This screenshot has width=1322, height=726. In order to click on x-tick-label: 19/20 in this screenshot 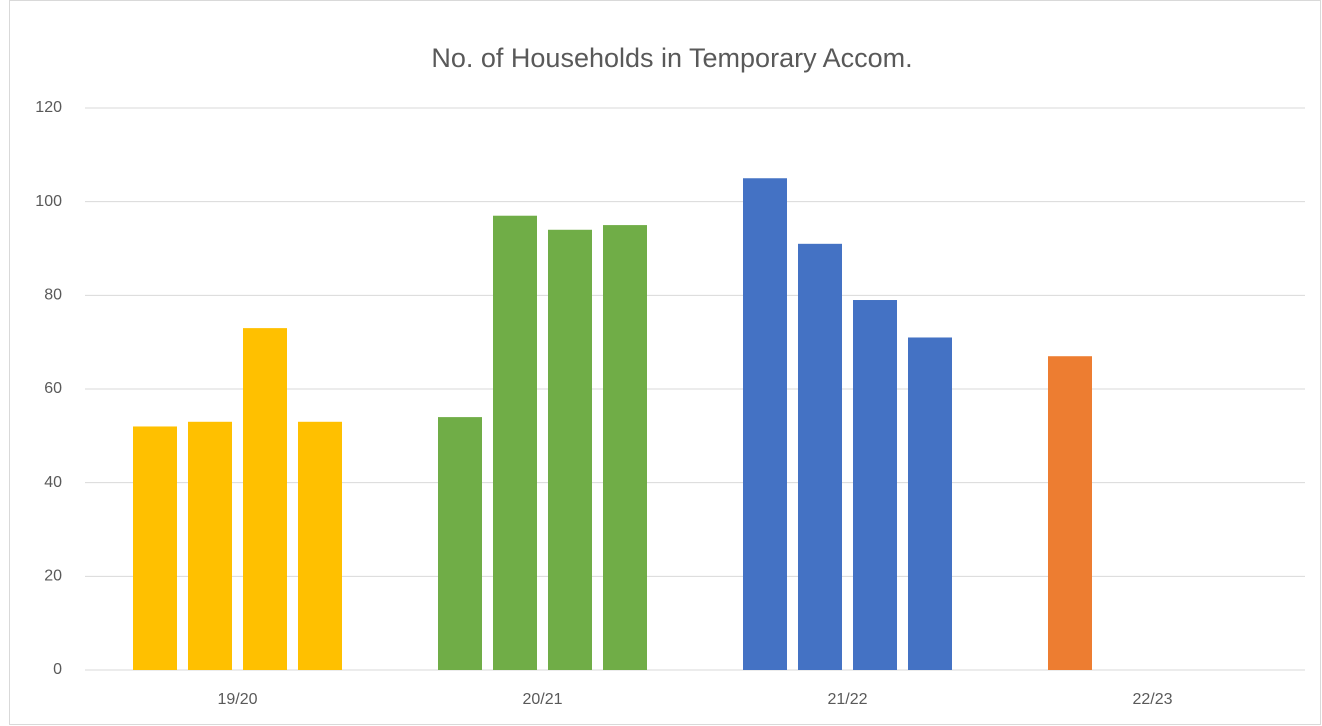, I will do `click(237, 699)`.